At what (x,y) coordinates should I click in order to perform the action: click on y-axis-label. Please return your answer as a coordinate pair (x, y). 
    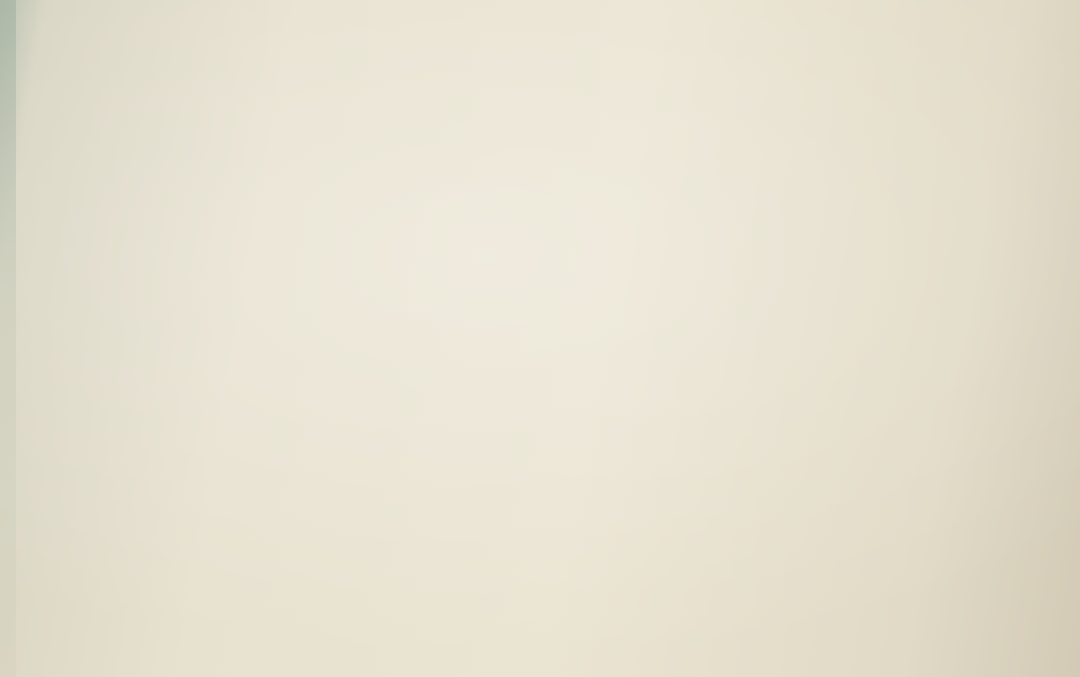
    Looking at the image, I should click on (103, 313).